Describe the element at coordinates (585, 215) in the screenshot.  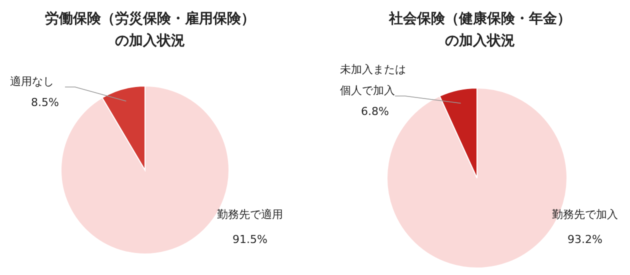
I see `slice-label: 勤務先で加入` at that location.